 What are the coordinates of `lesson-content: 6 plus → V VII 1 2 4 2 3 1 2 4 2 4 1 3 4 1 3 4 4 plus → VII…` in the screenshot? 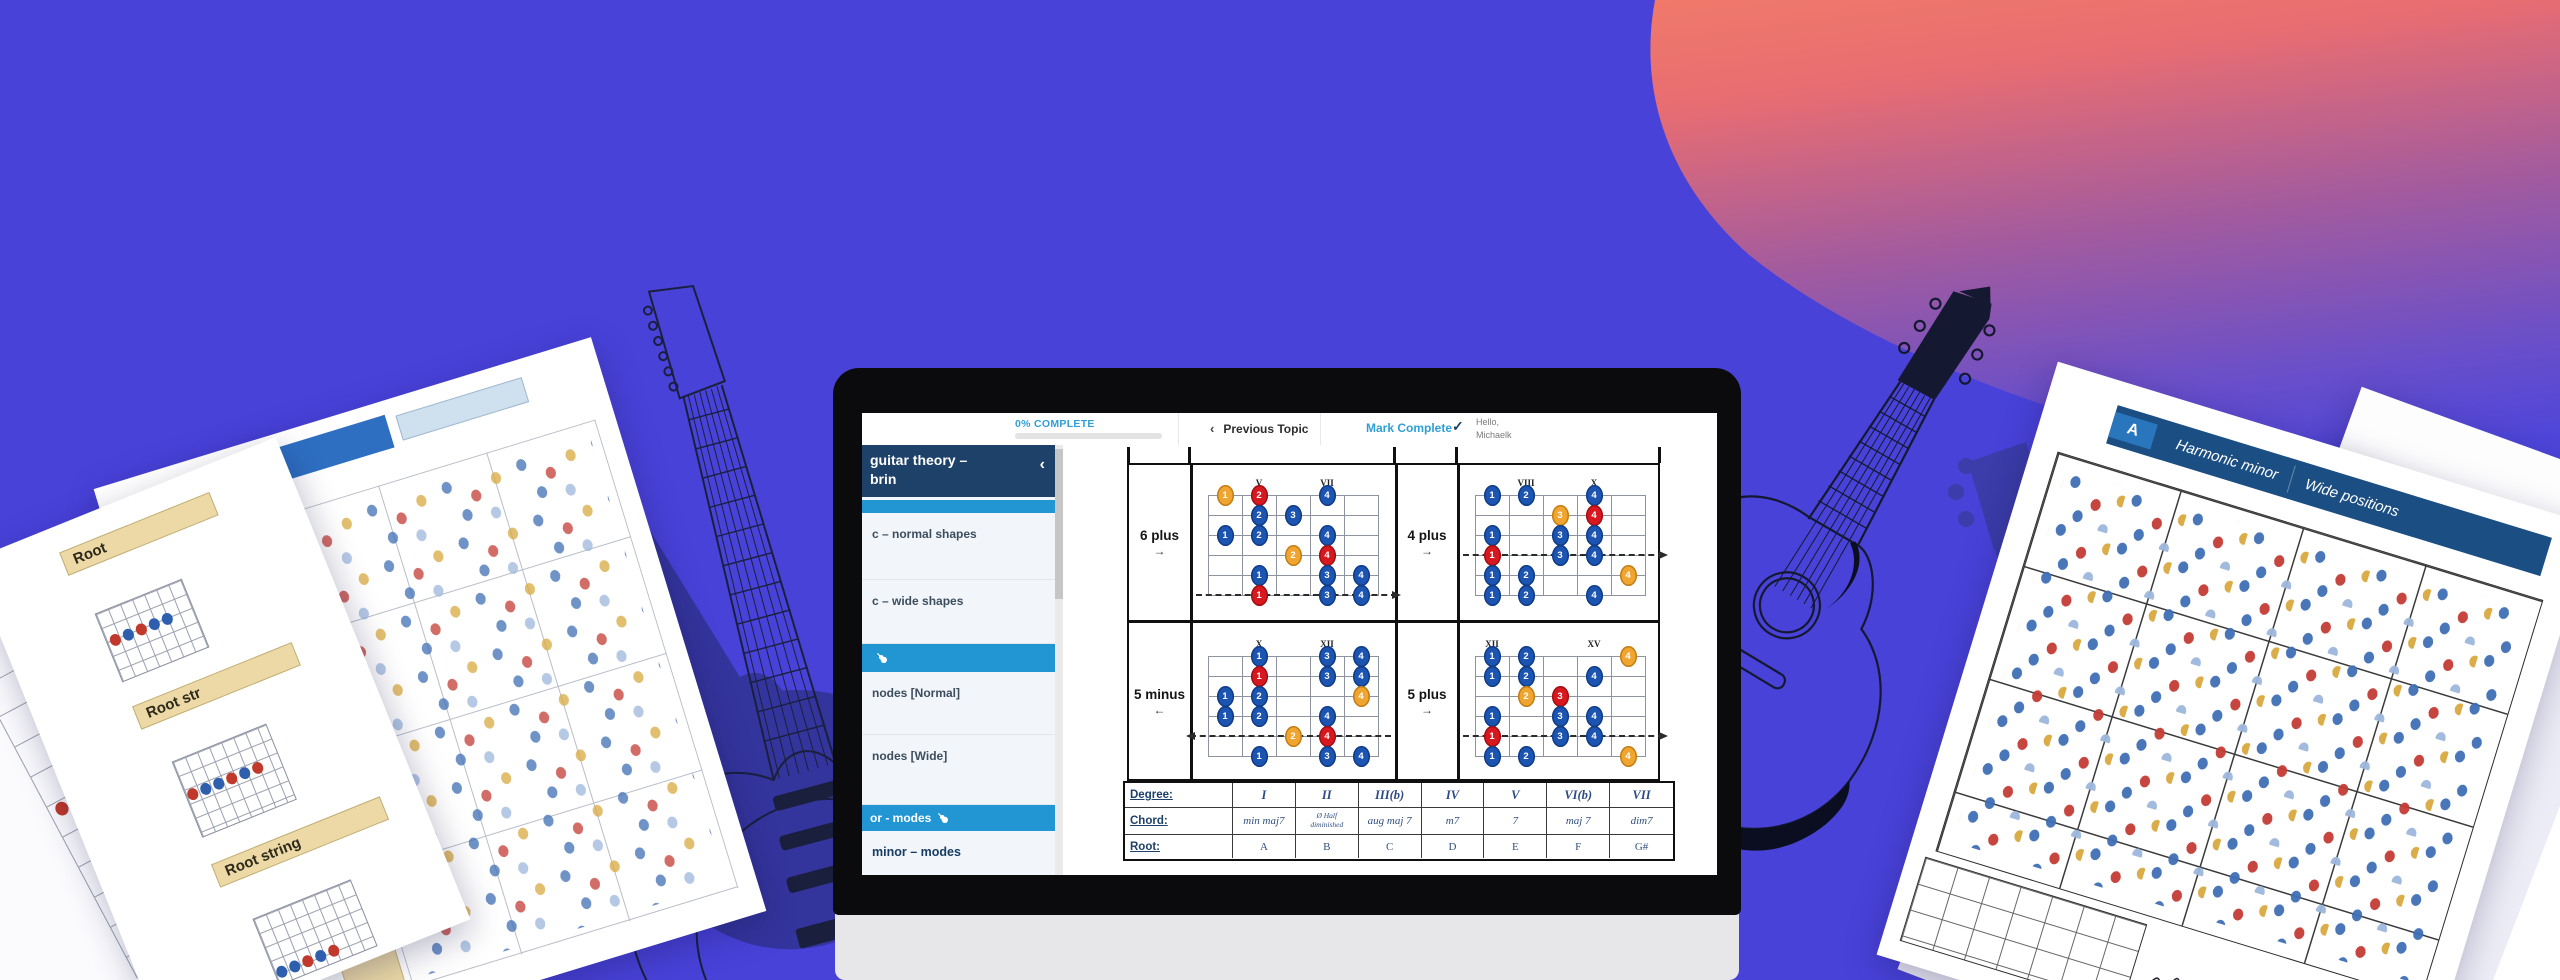 It's located at (1390, 660).